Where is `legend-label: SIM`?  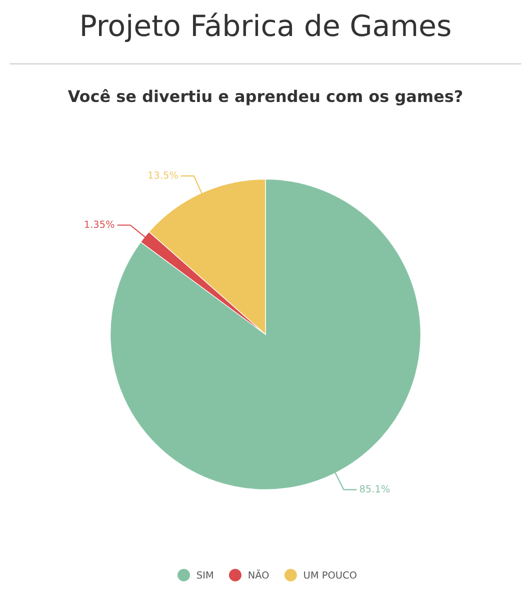 legend-label: SIM is located at coordinates (205, 575).